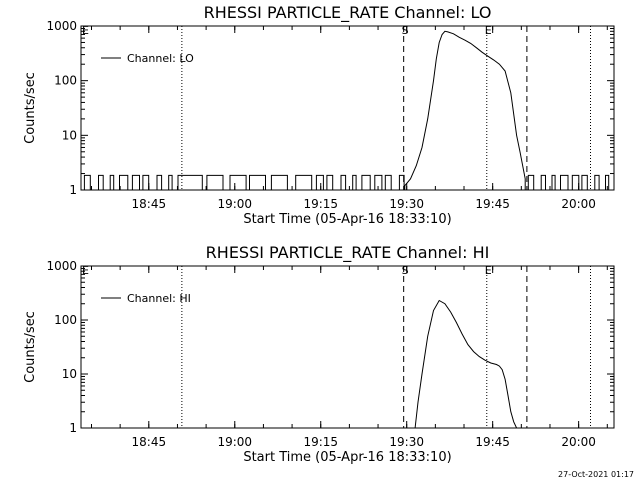 Image resolution: width=640 pixels, height=480 pixels. Describe the element at coordinates (466, 364) in the screenshot. I see `series-line` at that location.